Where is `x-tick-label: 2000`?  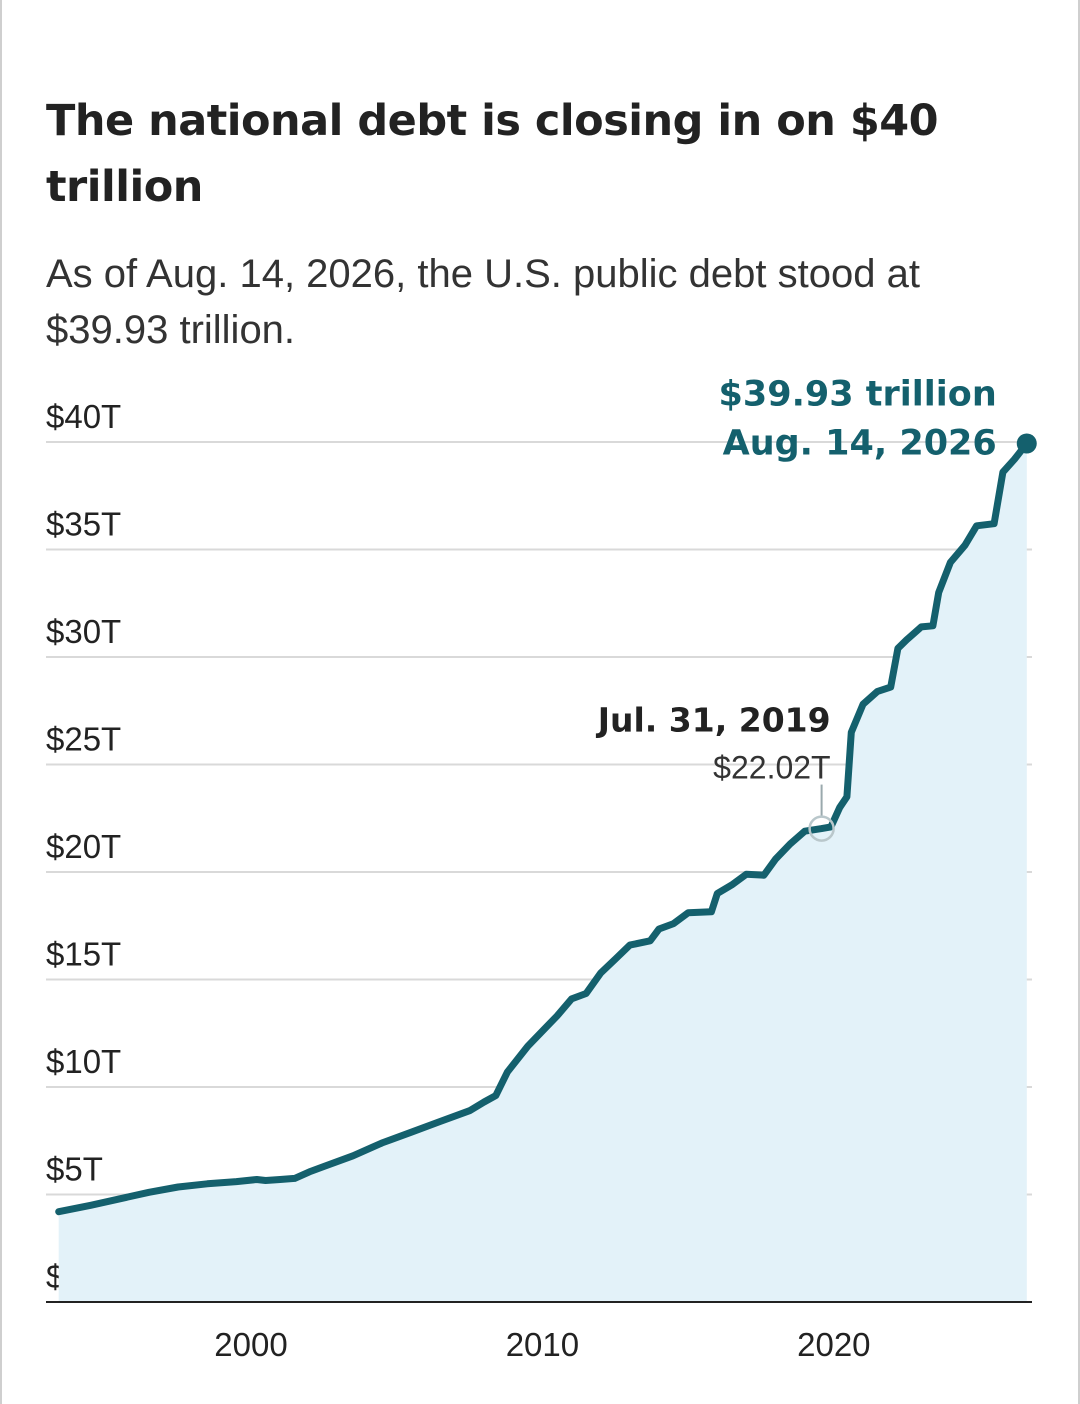
x-tick-label: 2000 is located at coordinates (250, 1344).